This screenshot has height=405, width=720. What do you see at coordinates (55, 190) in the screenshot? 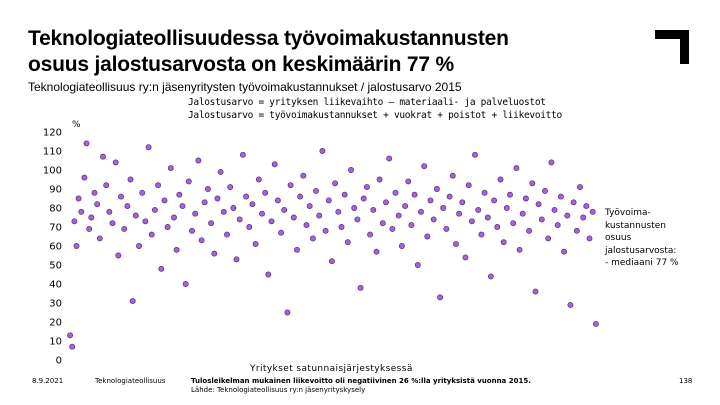
I see `y-tick-label: 90` at bounding box center [55, 190].